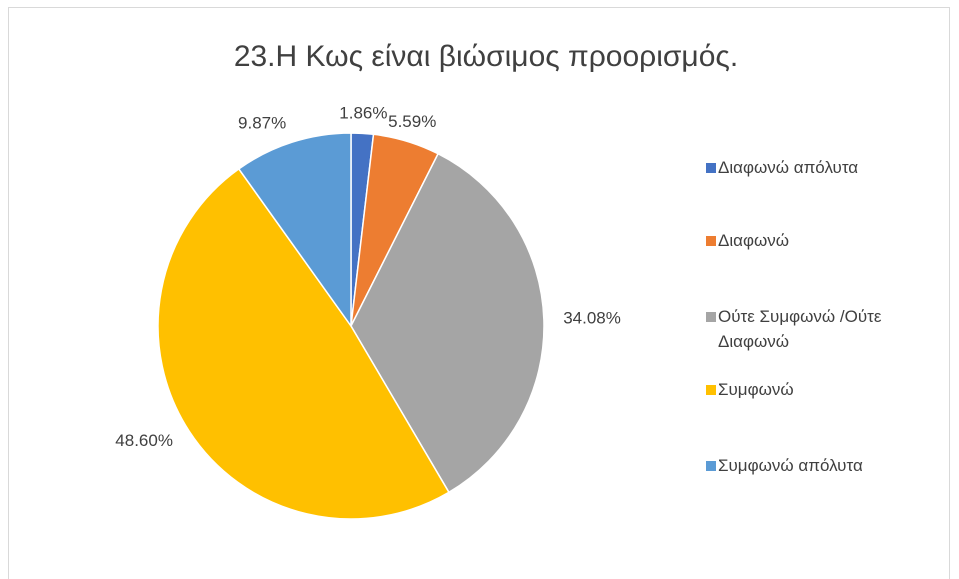 The height and width of the screenshot is (579, 959). I want to click on legend-label: Διαφωνώ απόλυτα, so click(788, 167).